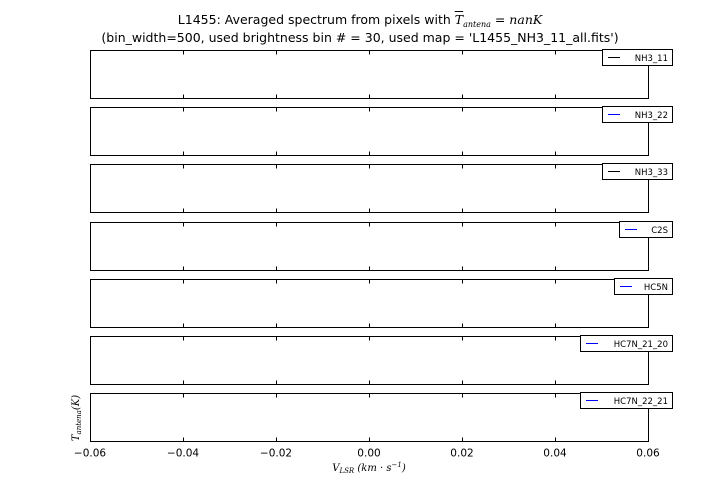 This screenshot has width=720, height=504. What do you see at coordinates (651, 116) in the screenshot?
I see `legend-label: NH3_22` at bounding box center [651, 116].